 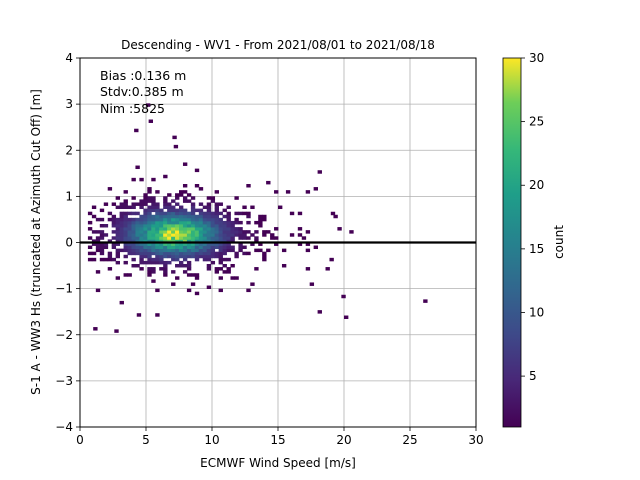 I want to click on colorbar-tick-label: 20, so click(x=536, y=185).